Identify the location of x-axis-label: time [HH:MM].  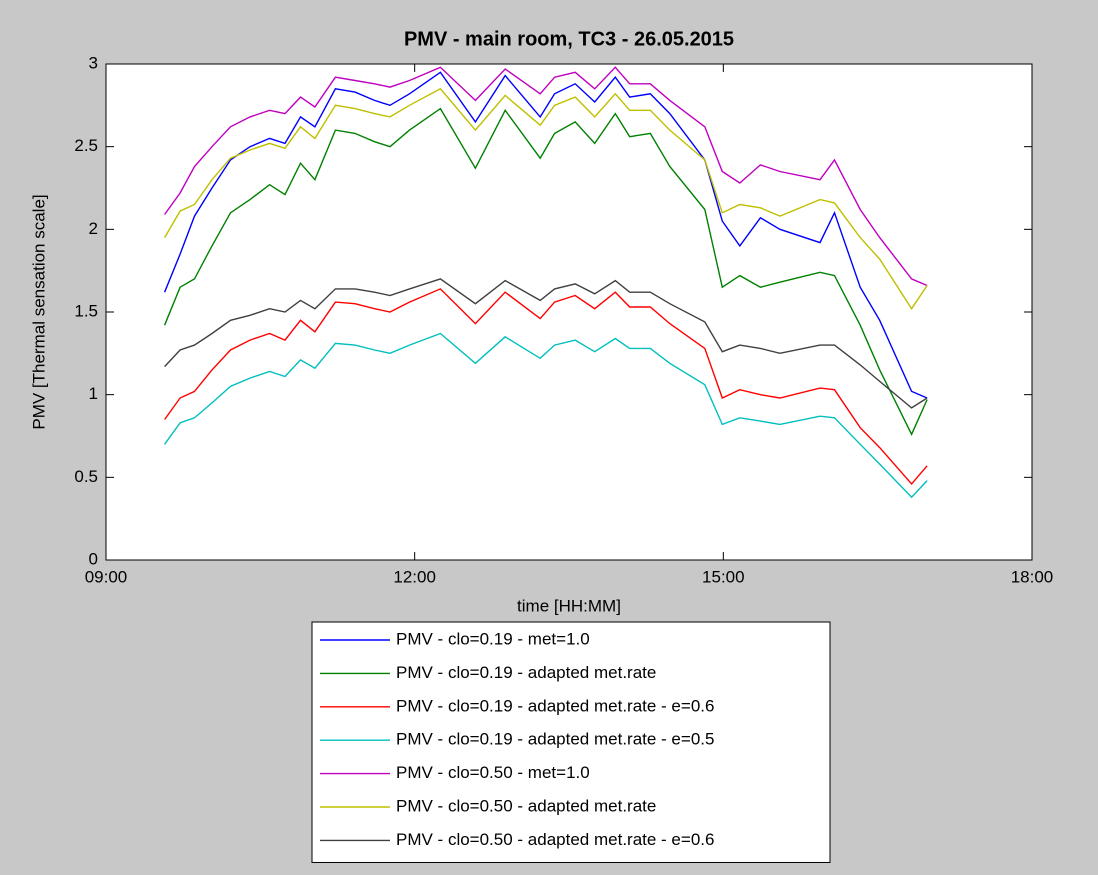
(569, 605).